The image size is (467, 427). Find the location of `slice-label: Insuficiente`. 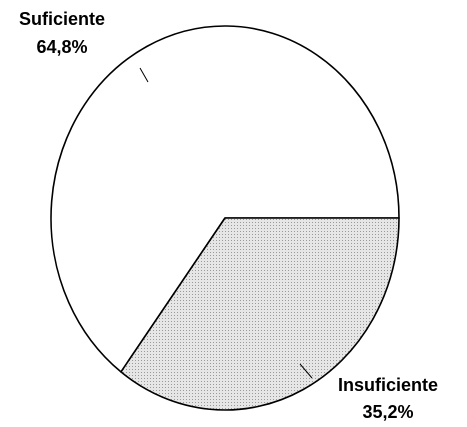

slice-label: Insuficiente is located at coordinates (388, 385).